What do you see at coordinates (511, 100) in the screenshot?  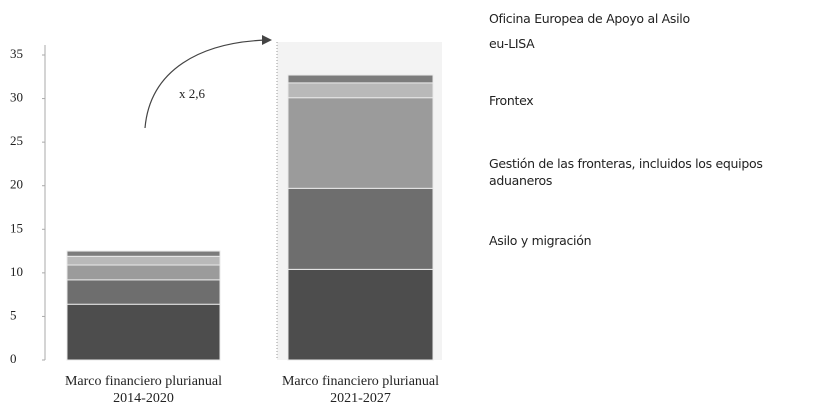 I see `legend-entry: Frontex` at bounding box center [511, 100].